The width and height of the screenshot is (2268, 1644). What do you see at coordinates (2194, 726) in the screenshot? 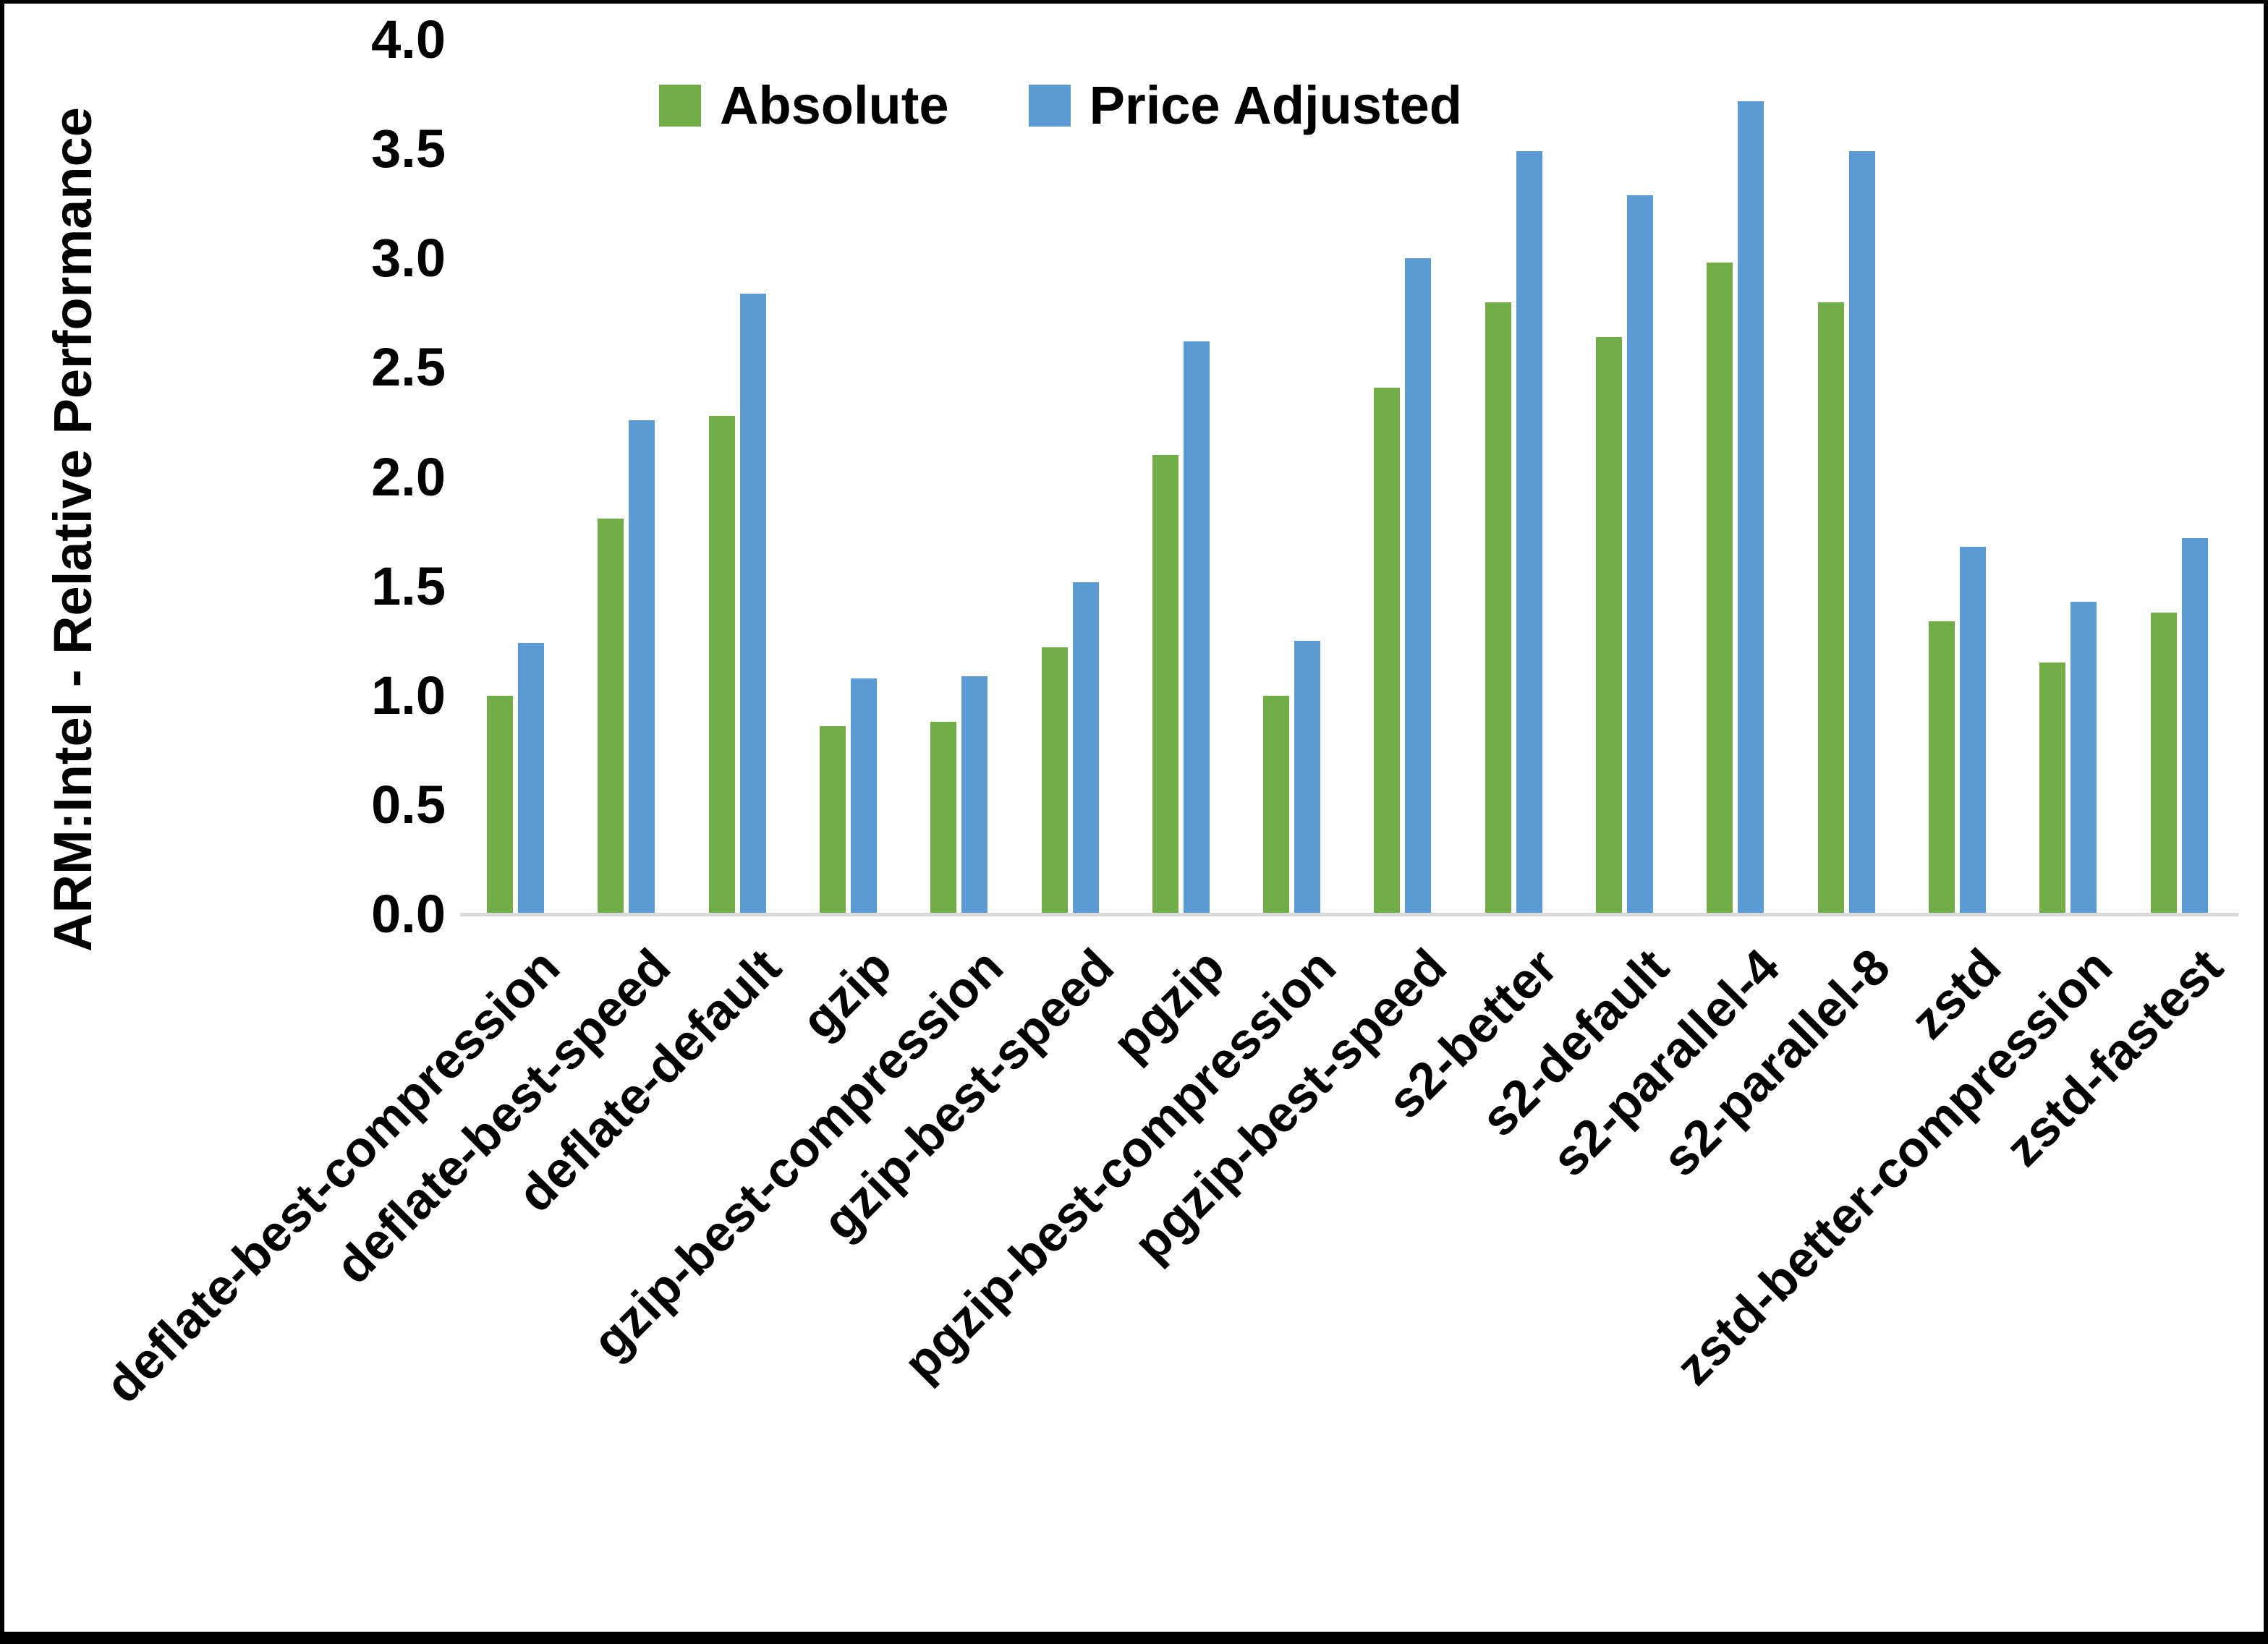
I see `bar-price-adjusted-zstd-fastest` at bounding box center [2194, 726].